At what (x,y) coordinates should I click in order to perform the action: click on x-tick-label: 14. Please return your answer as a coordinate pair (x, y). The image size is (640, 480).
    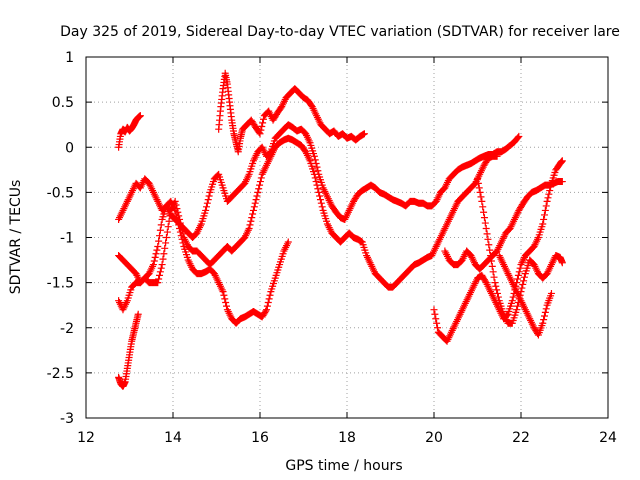
    Looking at the image, I should click on (173, 438).